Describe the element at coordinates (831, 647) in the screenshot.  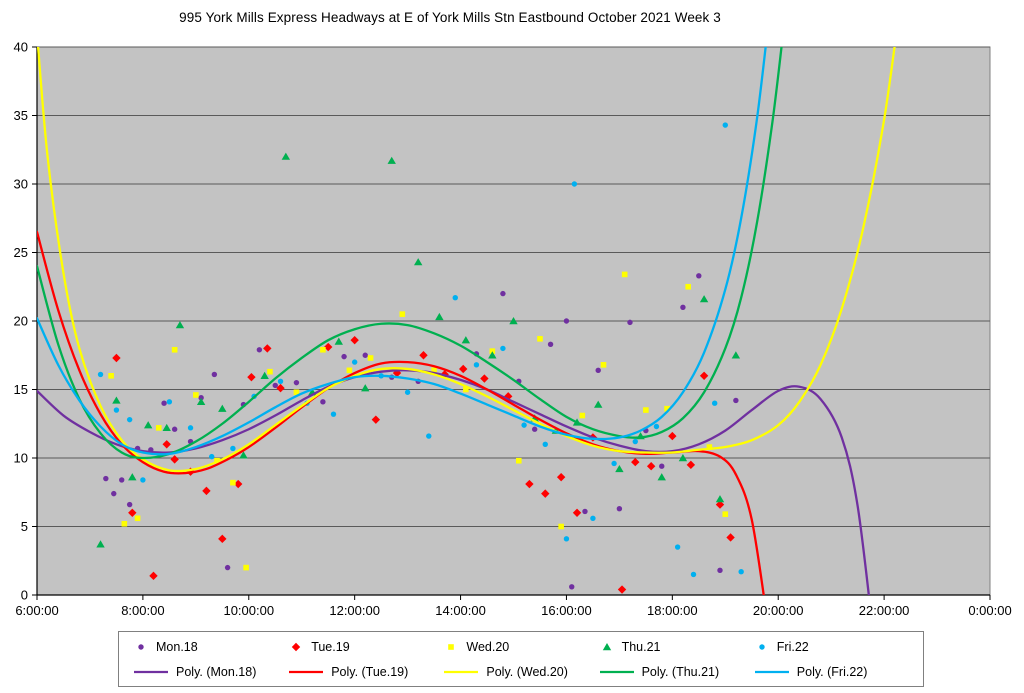
I see `legend-item-fri-22: Fri.22` at that location.